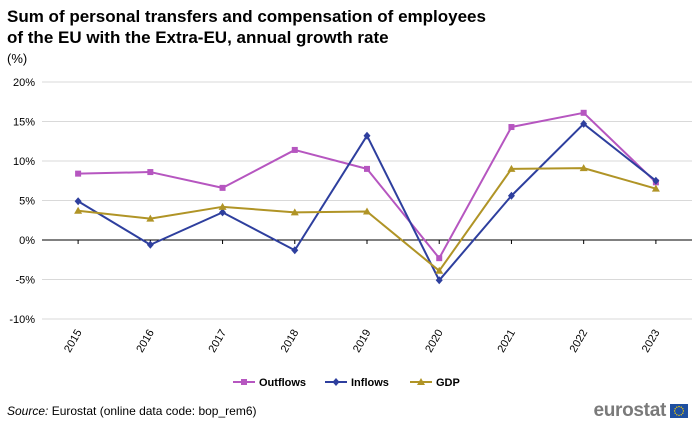 Image resolution: width=700 pixels, height=425 pixels. What do you see at coordinates (362, 341) in the screenshot?
I see `x-tick-label: 2019` at bounding box center [362, 341].